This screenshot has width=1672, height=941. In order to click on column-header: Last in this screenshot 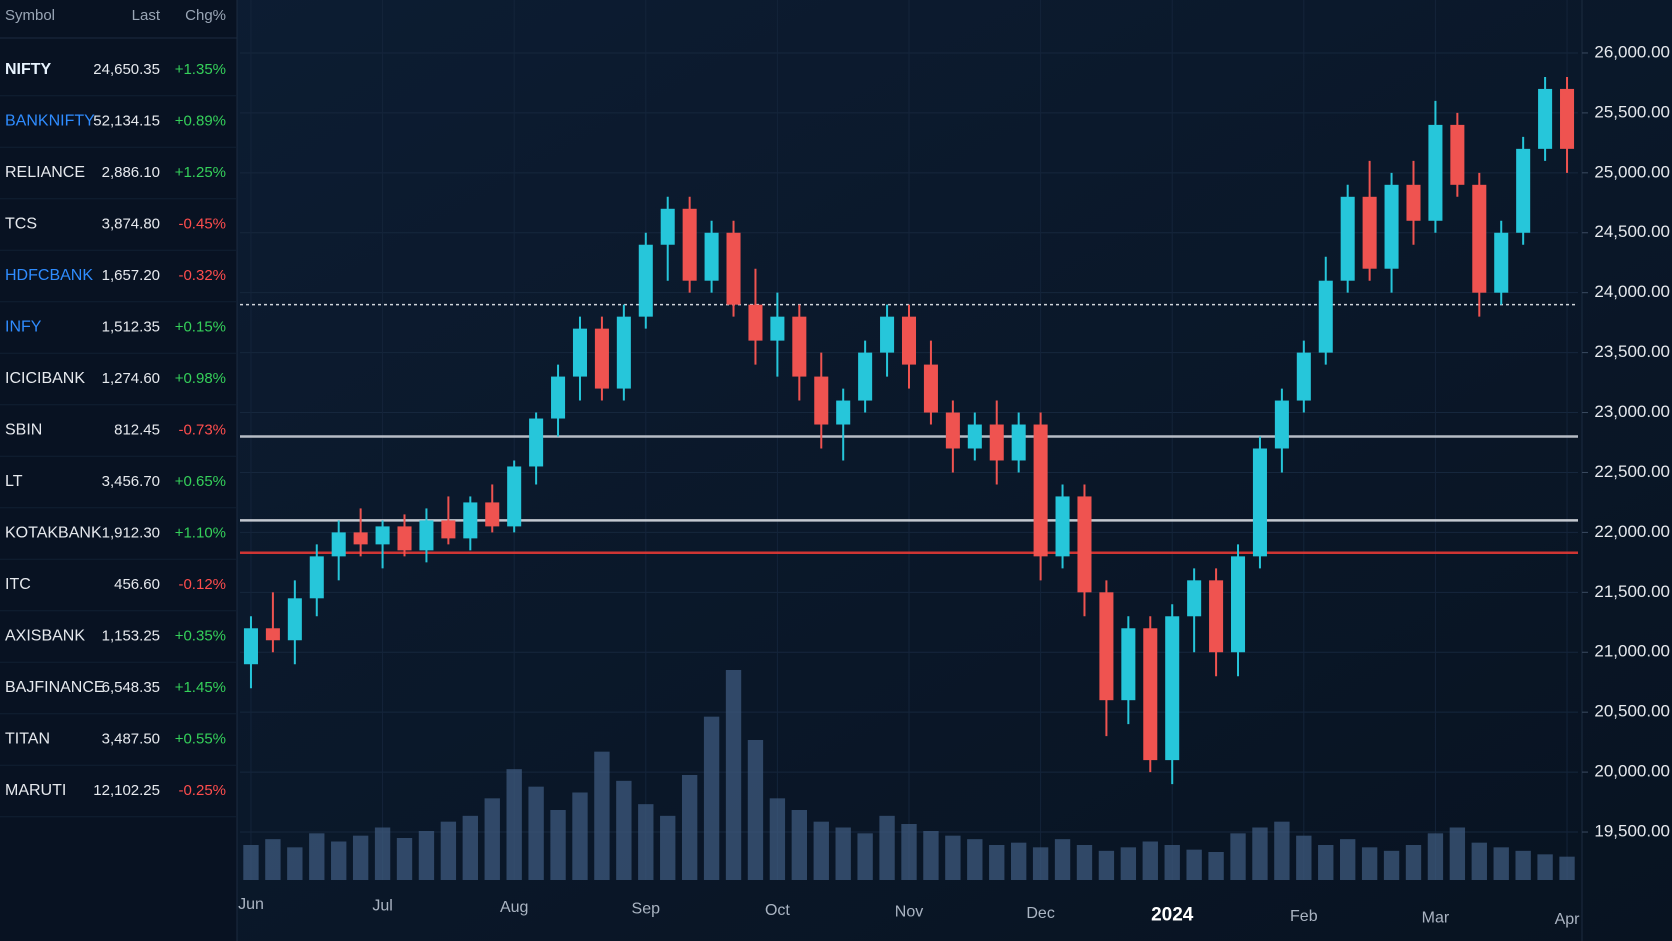, I will do `click(146, 15)`.